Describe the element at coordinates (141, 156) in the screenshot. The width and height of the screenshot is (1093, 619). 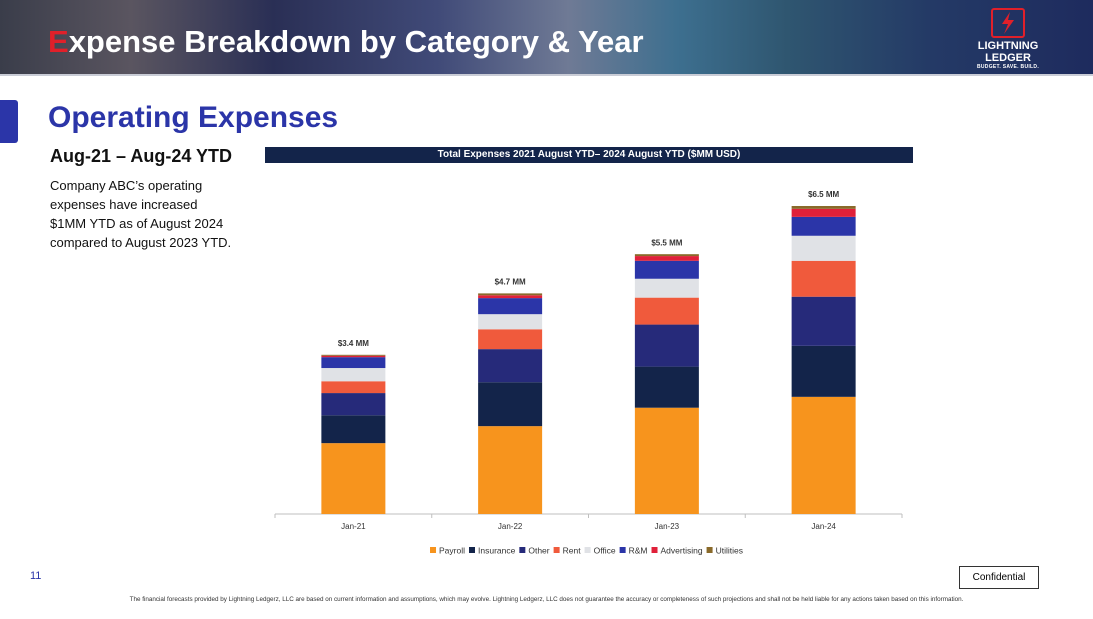
I see `period-heading: Aug-21 – Aug-24 YTD` at that location.